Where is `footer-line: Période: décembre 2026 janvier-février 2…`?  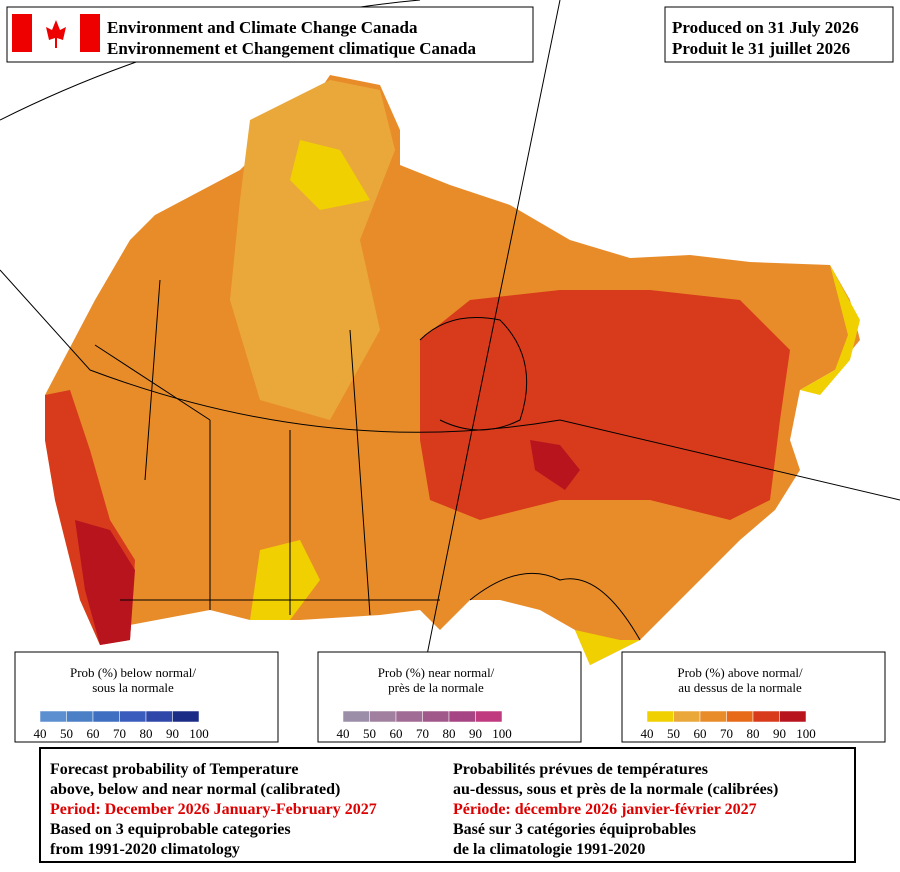
footer-line: Période: décembre 2026 janvier-février 2… is located at coordinates (605, 809).